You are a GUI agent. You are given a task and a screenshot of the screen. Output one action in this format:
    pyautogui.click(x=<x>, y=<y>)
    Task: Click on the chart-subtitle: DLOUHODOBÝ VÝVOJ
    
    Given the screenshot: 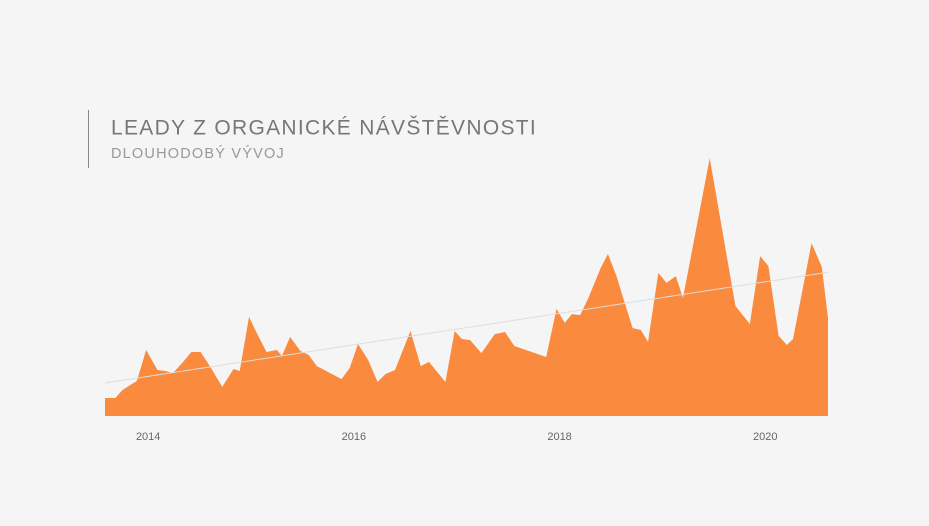 What is the action you would take?
    pyautogui.click(x=198, y=153)
    